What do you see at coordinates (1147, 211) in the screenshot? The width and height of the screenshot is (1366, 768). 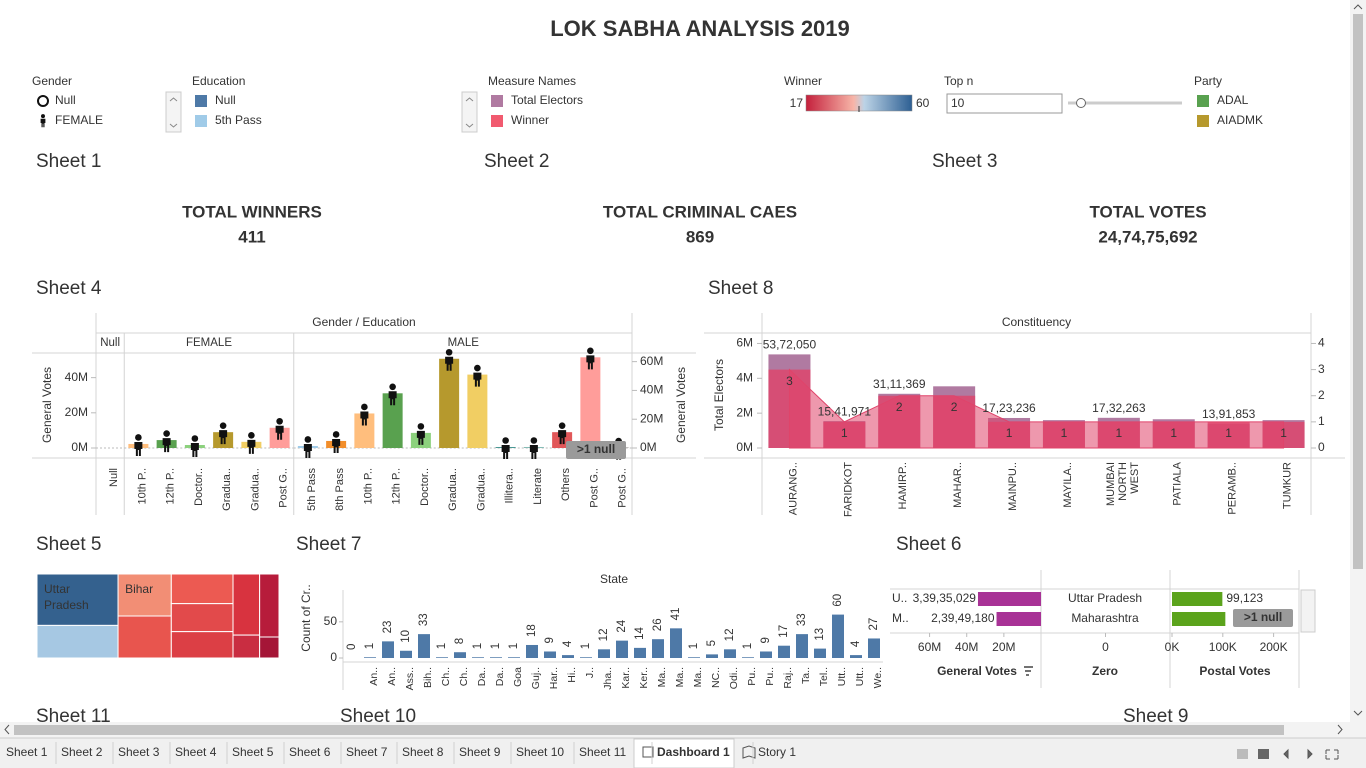 I see `kpi-label: TOTAL VOTES` at bounding box center [1147, 211].